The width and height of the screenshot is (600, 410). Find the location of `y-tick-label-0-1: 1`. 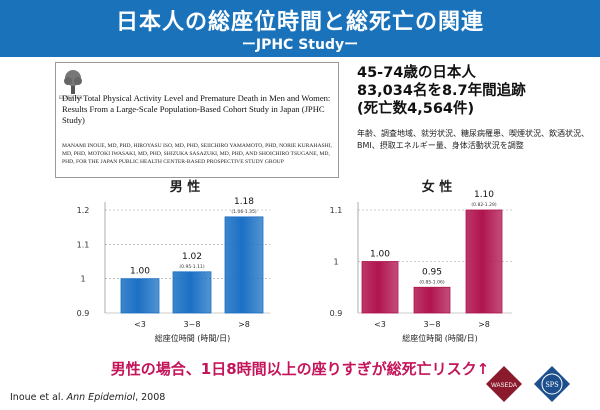

y-tick-label-0-1: 1 is located at coordinates (82, 279).